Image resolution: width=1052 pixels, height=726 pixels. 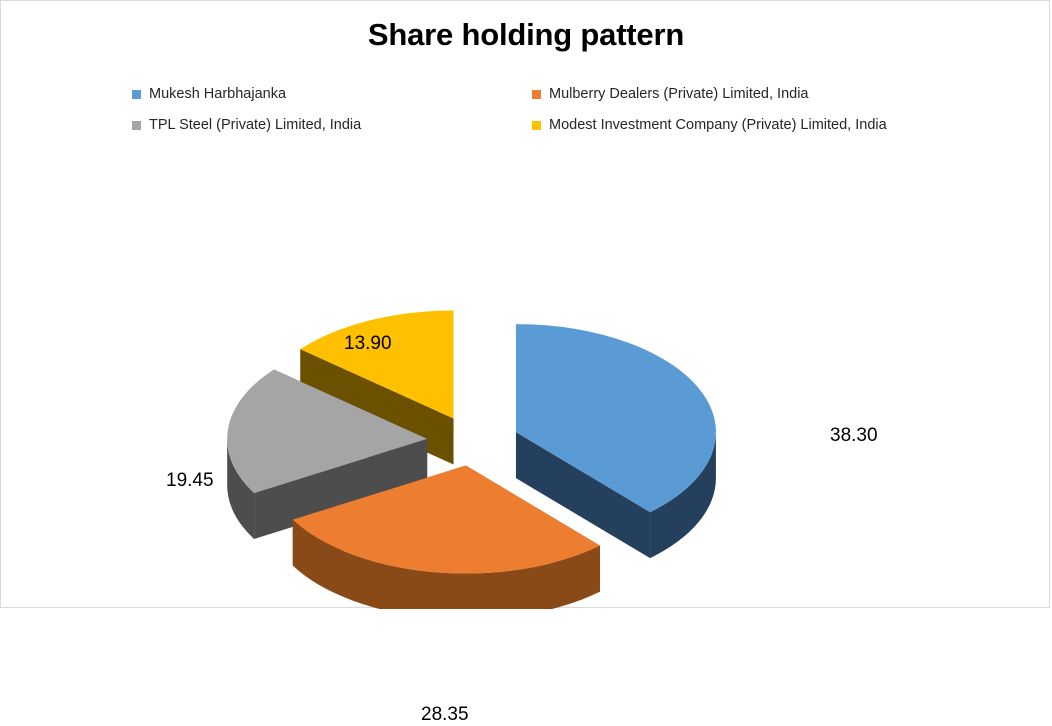 I want to click on legend-label: Mukesh Harbhajanka, so click(x=218, y=94).